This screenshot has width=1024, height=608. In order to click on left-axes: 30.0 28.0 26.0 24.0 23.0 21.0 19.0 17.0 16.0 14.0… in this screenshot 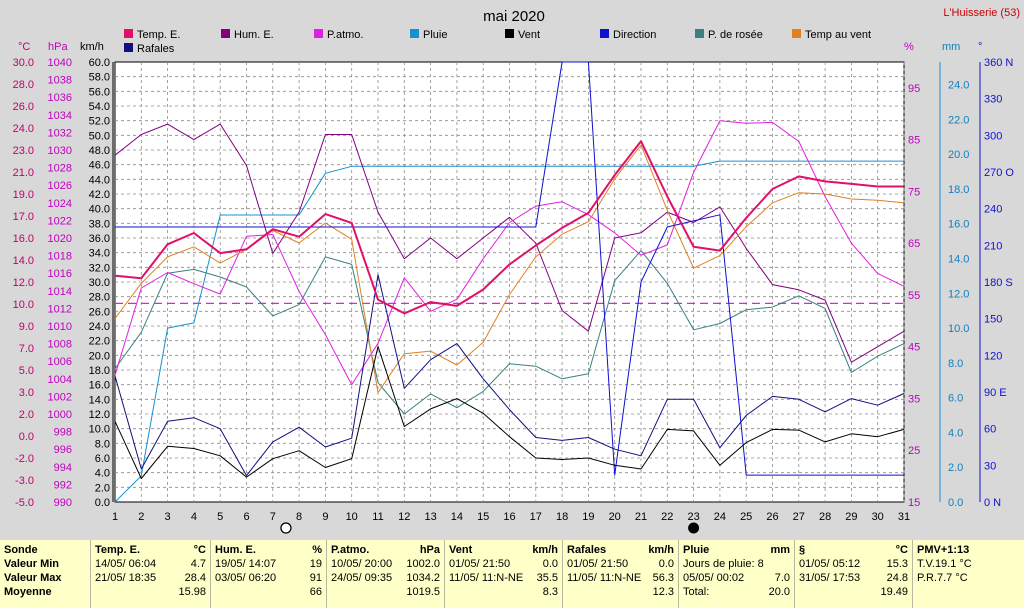, I will do `click(63, 283)`.